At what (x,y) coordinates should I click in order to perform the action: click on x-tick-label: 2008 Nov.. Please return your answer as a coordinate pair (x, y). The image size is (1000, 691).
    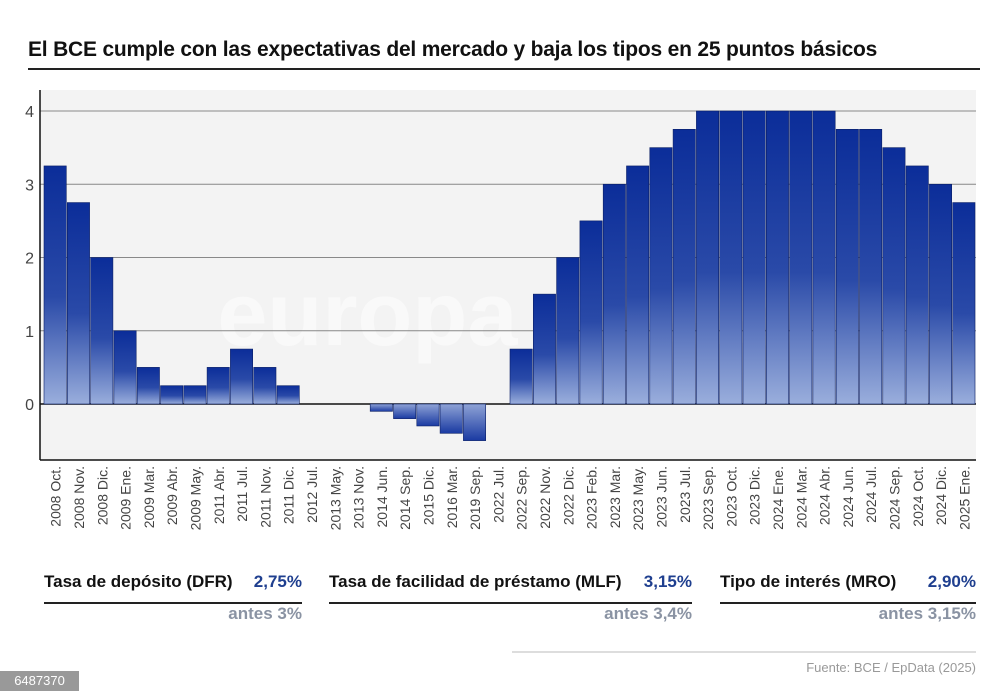
    Looking at the image, I should click on (79, 497).